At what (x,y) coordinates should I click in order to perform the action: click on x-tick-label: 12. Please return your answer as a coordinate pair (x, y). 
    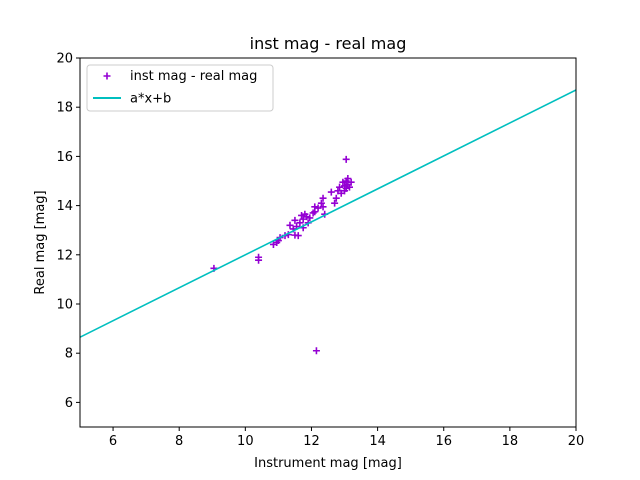
    Looking at the image, I should click on (311, 441).